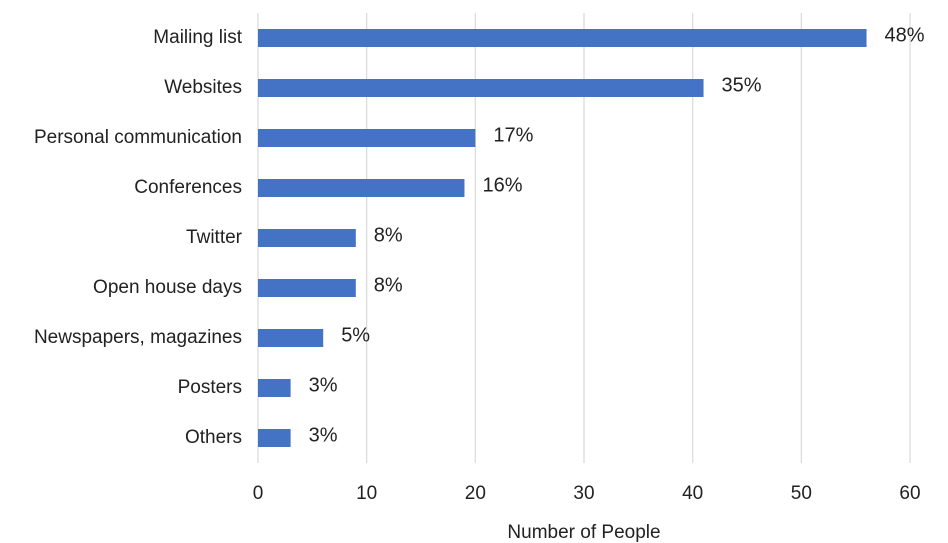  What do you see at coordinates (188, 187) in the screenshot?
I see `y-tick-label: Conferences` at bounding box center [188, 187].